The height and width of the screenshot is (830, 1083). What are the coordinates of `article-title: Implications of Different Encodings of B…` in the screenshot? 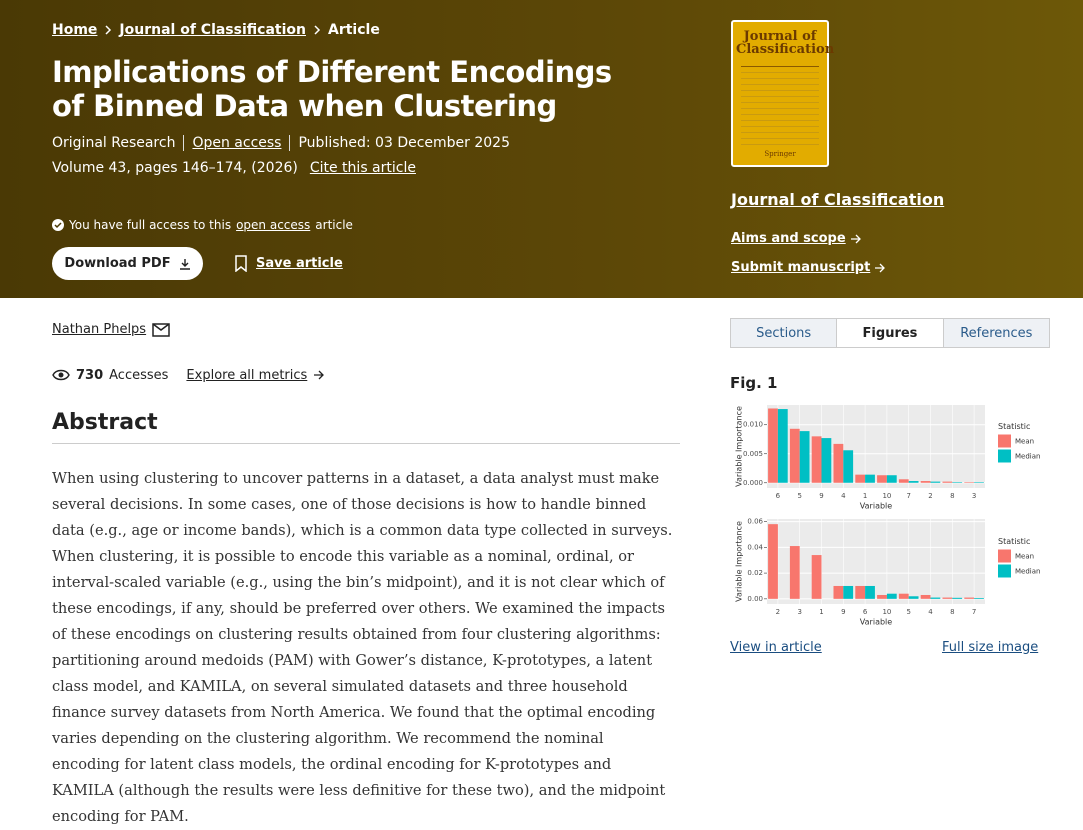 It's located at (332, 89).